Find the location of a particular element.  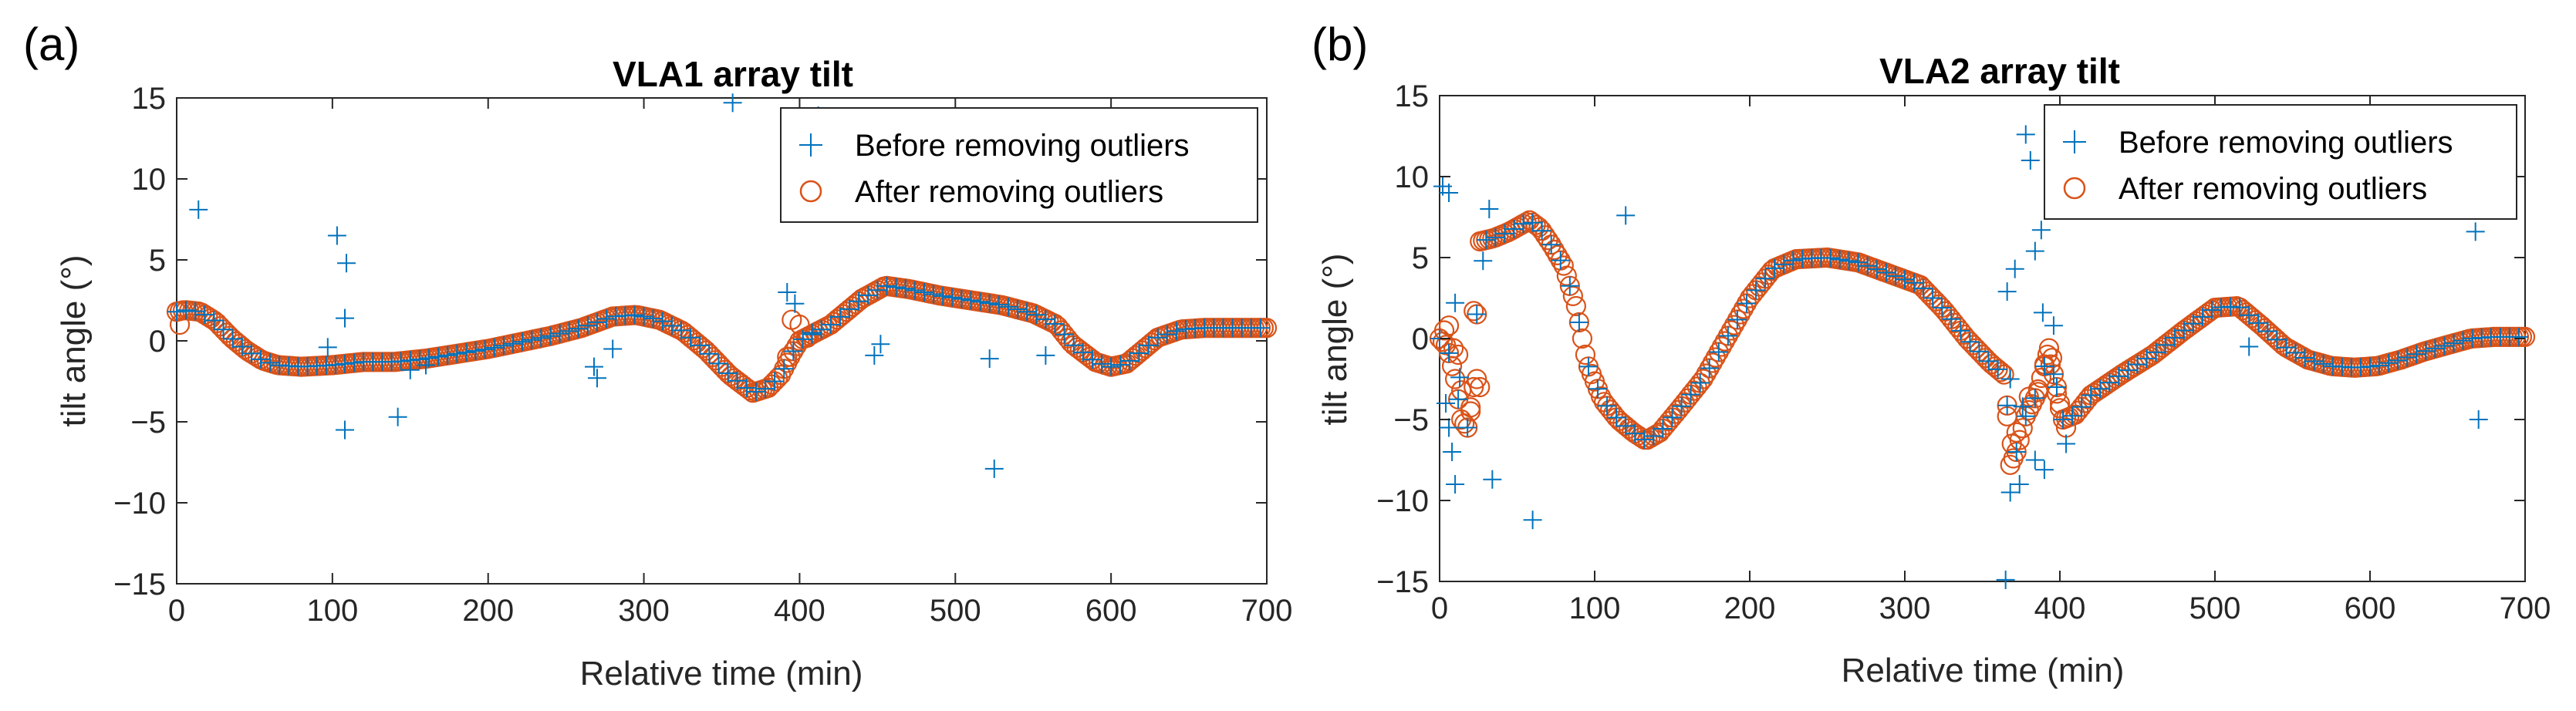

panel-a-ylabel: tilt angle (°) is located at coordinates (74, 340).